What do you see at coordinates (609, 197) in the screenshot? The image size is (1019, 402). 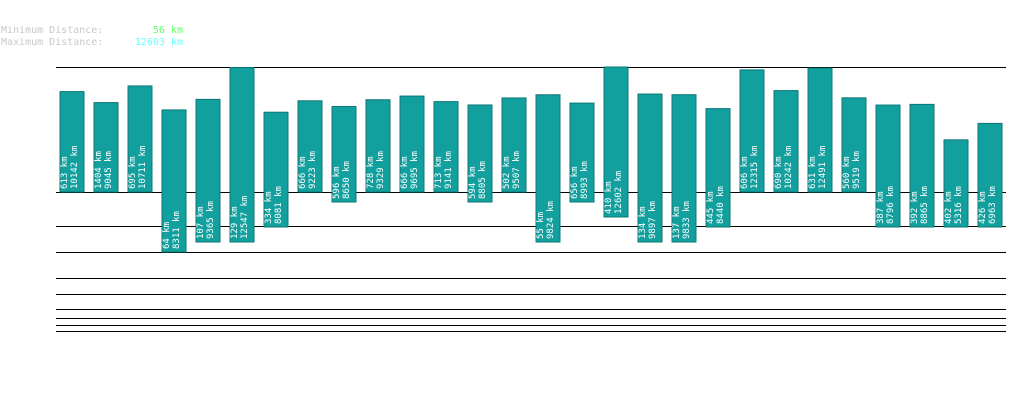 I see `bar-label-lower: 410 km` at bounding box center [609, 197].